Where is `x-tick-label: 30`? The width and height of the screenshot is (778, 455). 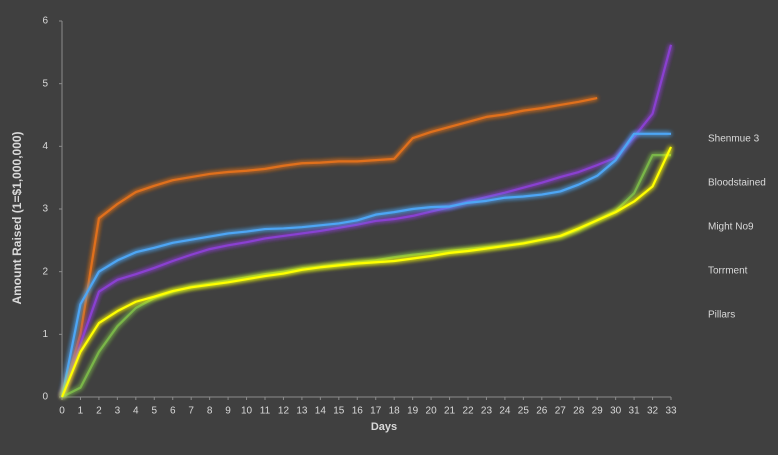
x-tick-label: 30 is located at coordinates (616, 411).